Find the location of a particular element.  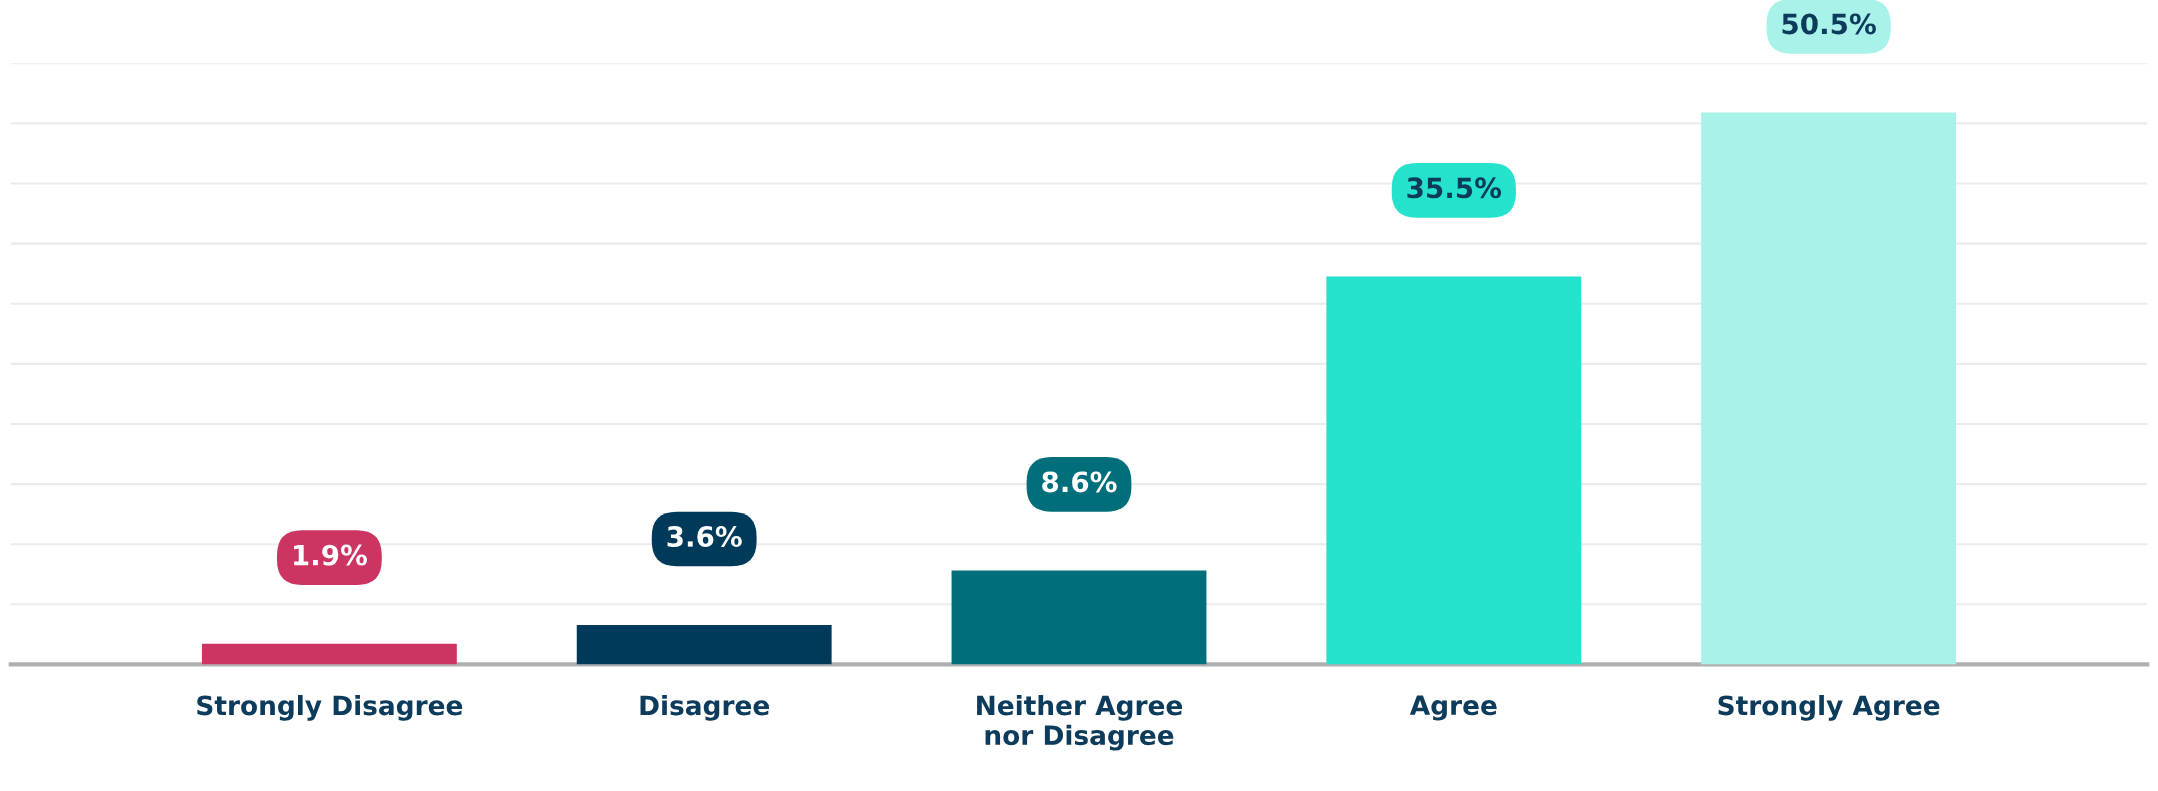

data-label: 8.6% is located at coordinates (1079, 482).